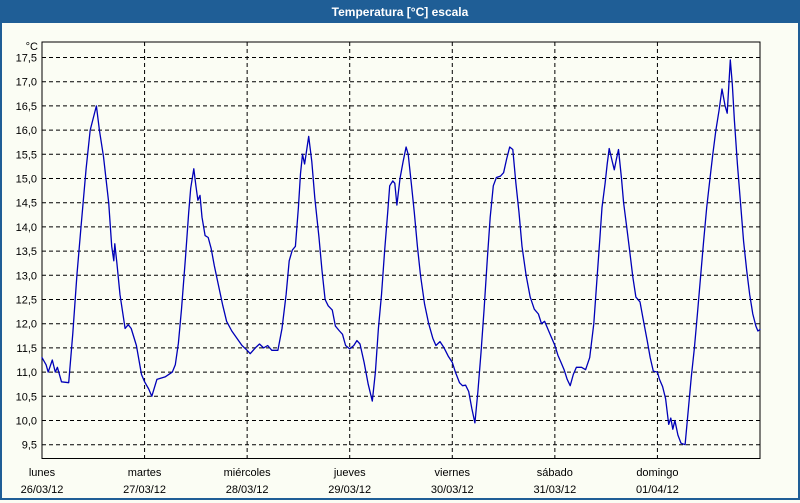 This screenshot has width=800, height=503. What do you see at coordinates (26, 228) in the screenshot?
I see `y-tick-label: 14,0` at bounding box center [26, 228].